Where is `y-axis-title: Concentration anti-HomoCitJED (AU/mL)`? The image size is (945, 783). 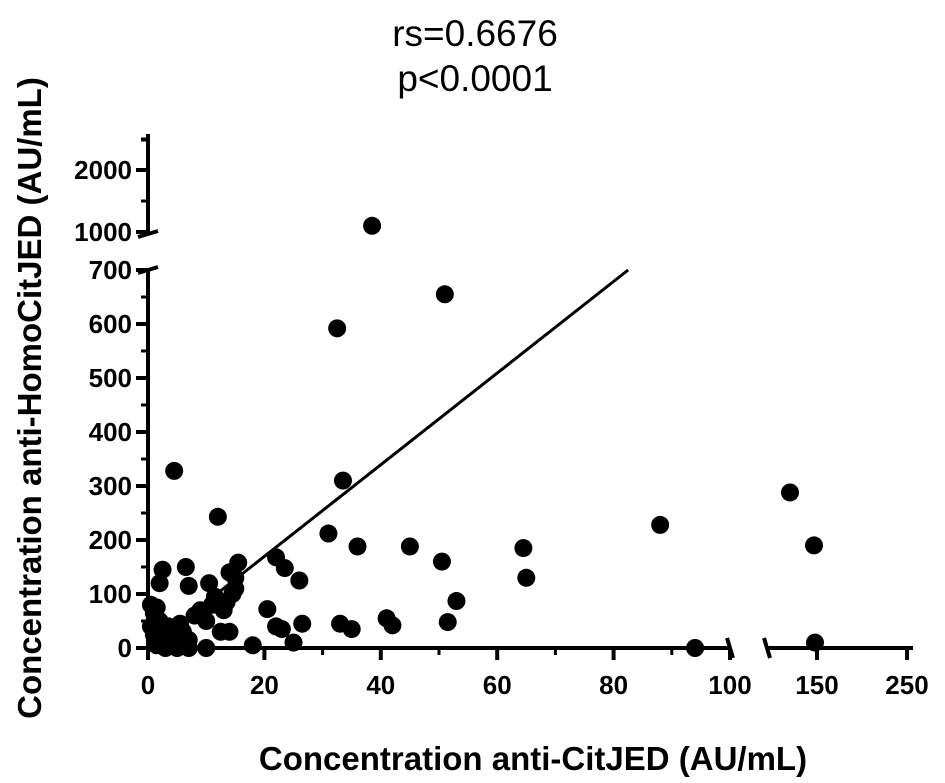
y-axis-title: Concentration anti-HomoCitJED (AU/mL) is located at coordinates (29, 398).